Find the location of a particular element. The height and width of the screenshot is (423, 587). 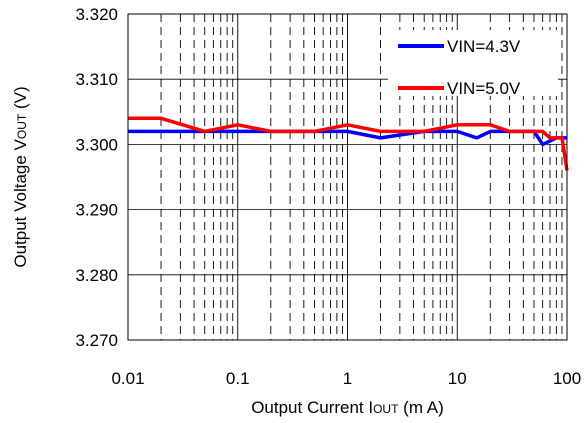

legend-background is located at coordinates (473, 63).